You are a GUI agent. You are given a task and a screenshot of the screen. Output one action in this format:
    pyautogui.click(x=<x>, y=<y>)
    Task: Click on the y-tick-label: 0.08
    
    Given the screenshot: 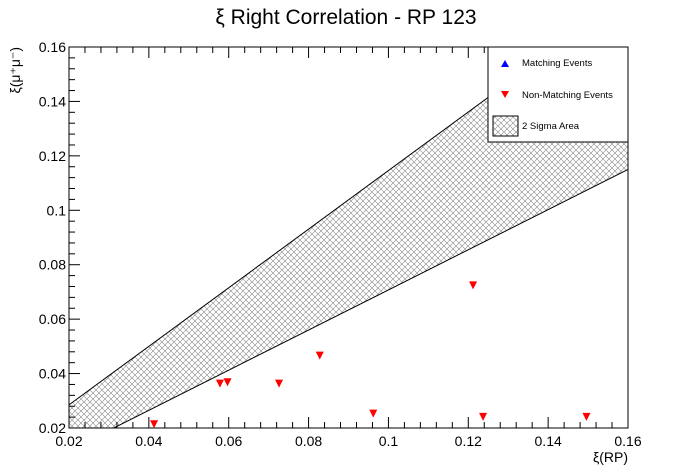 What is the action you would take?
    pyautogui.click(x=52, y=265)
    